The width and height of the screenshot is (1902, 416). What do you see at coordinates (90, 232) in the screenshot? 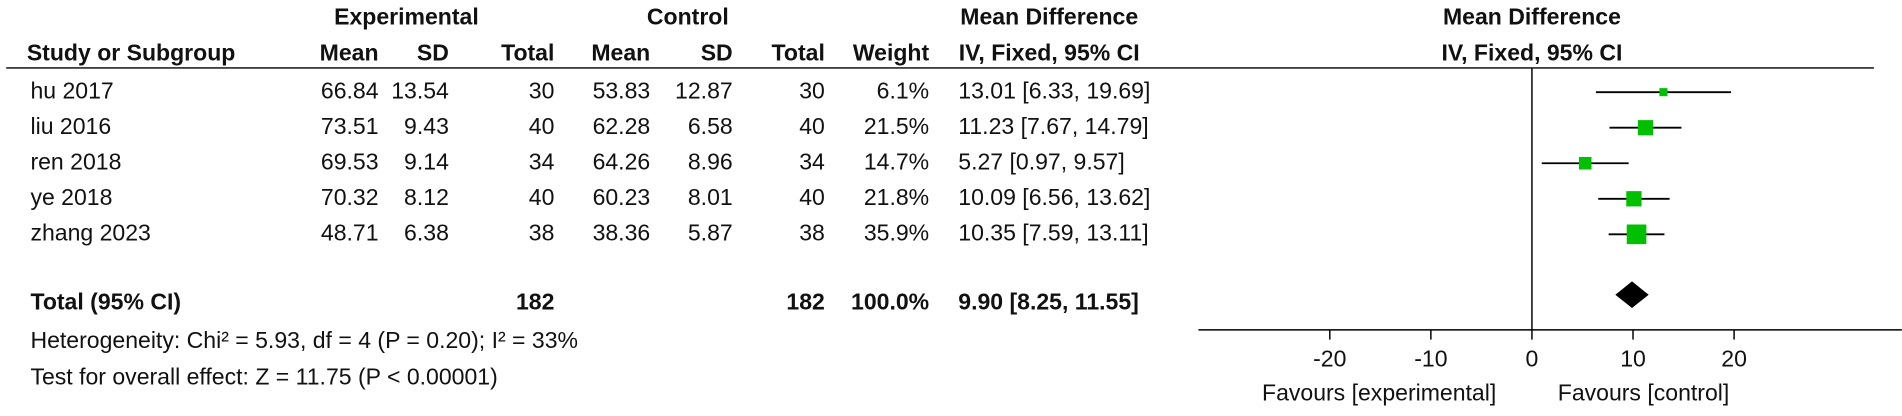
I see `study-name: zhang 2023` at bounding box center [90, 232].